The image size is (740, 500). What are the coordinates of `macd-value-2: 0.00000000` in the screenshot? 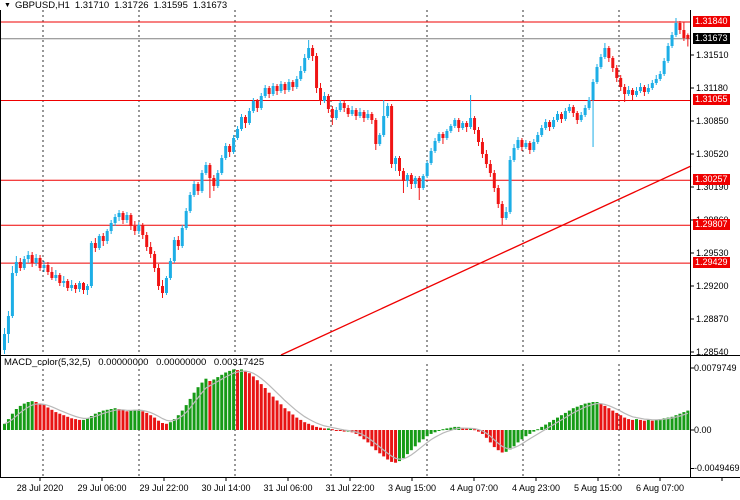 It's located at (181, 362).